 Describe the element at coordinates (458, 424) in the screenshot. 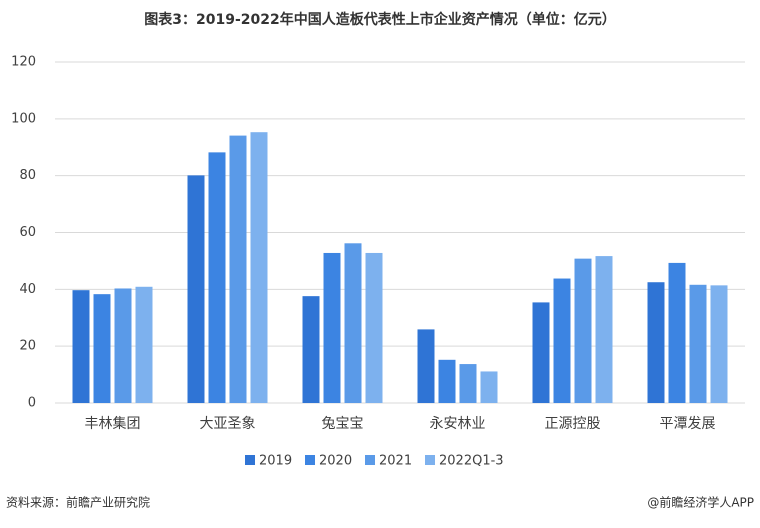

I see `x-tick-label: 永安林业` at that location.